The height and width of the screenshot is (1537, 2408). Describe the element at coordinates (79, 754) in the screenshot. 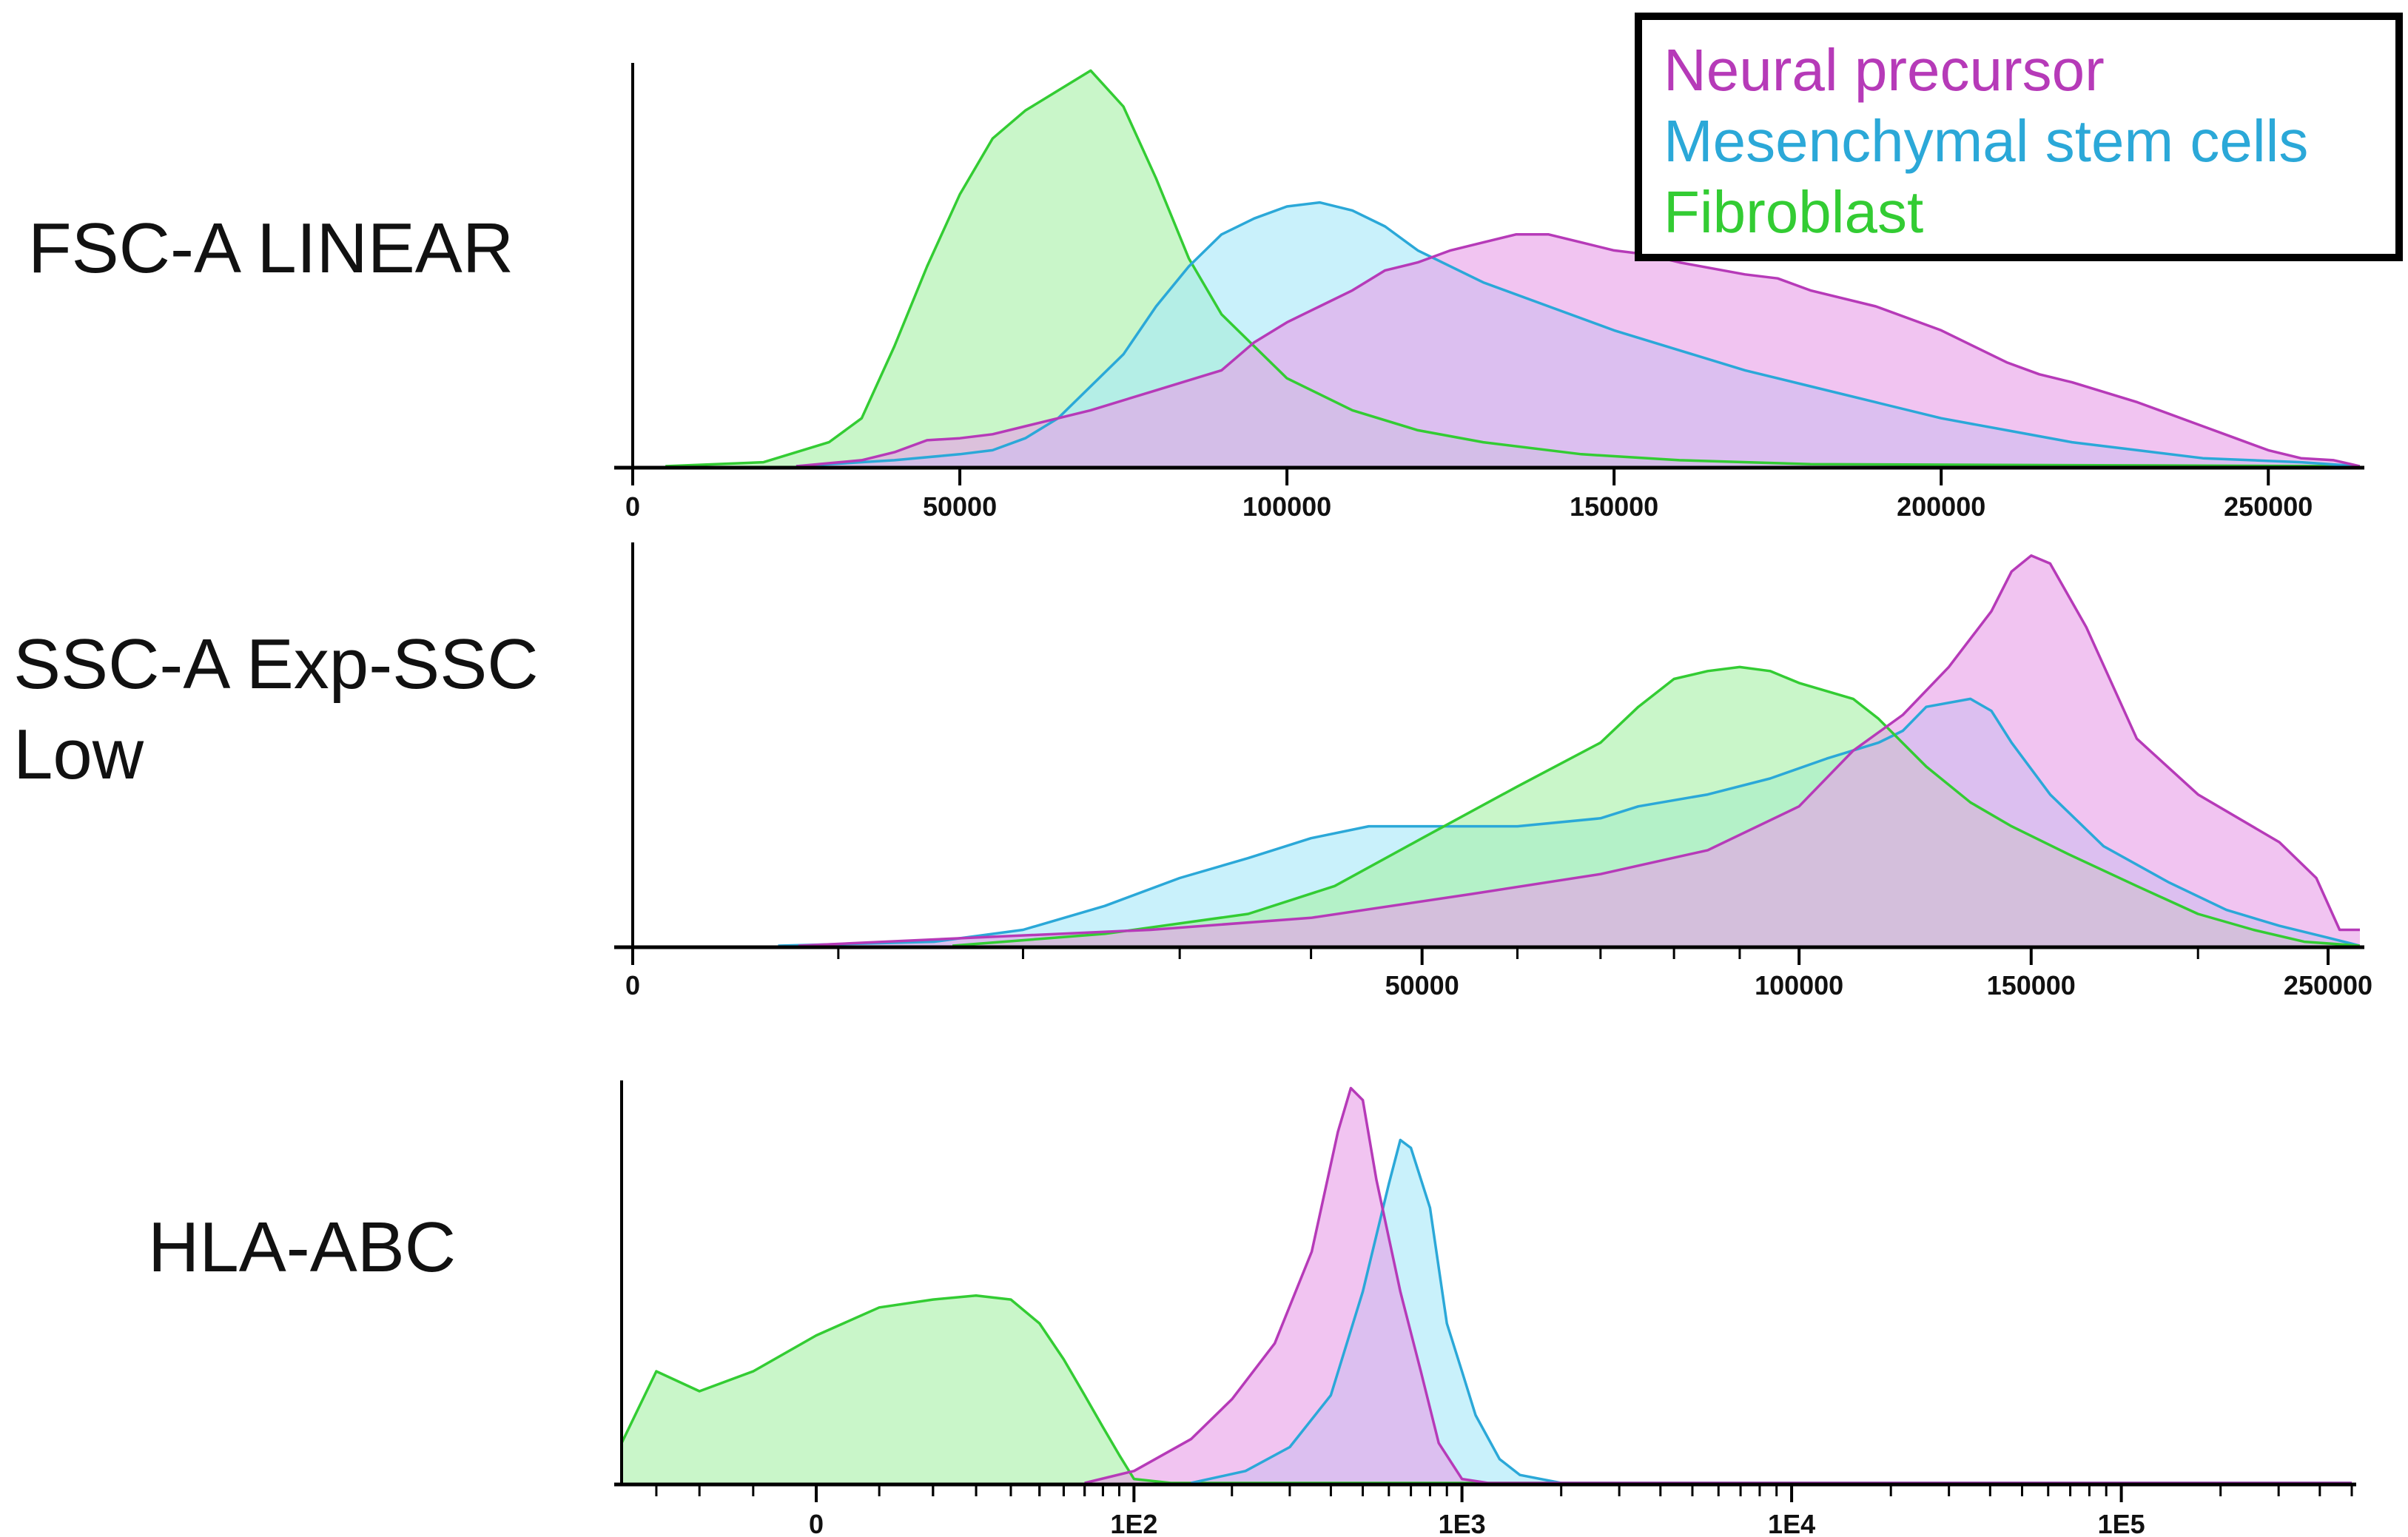

I see `row-label-ssc-line2: Low` at that location.